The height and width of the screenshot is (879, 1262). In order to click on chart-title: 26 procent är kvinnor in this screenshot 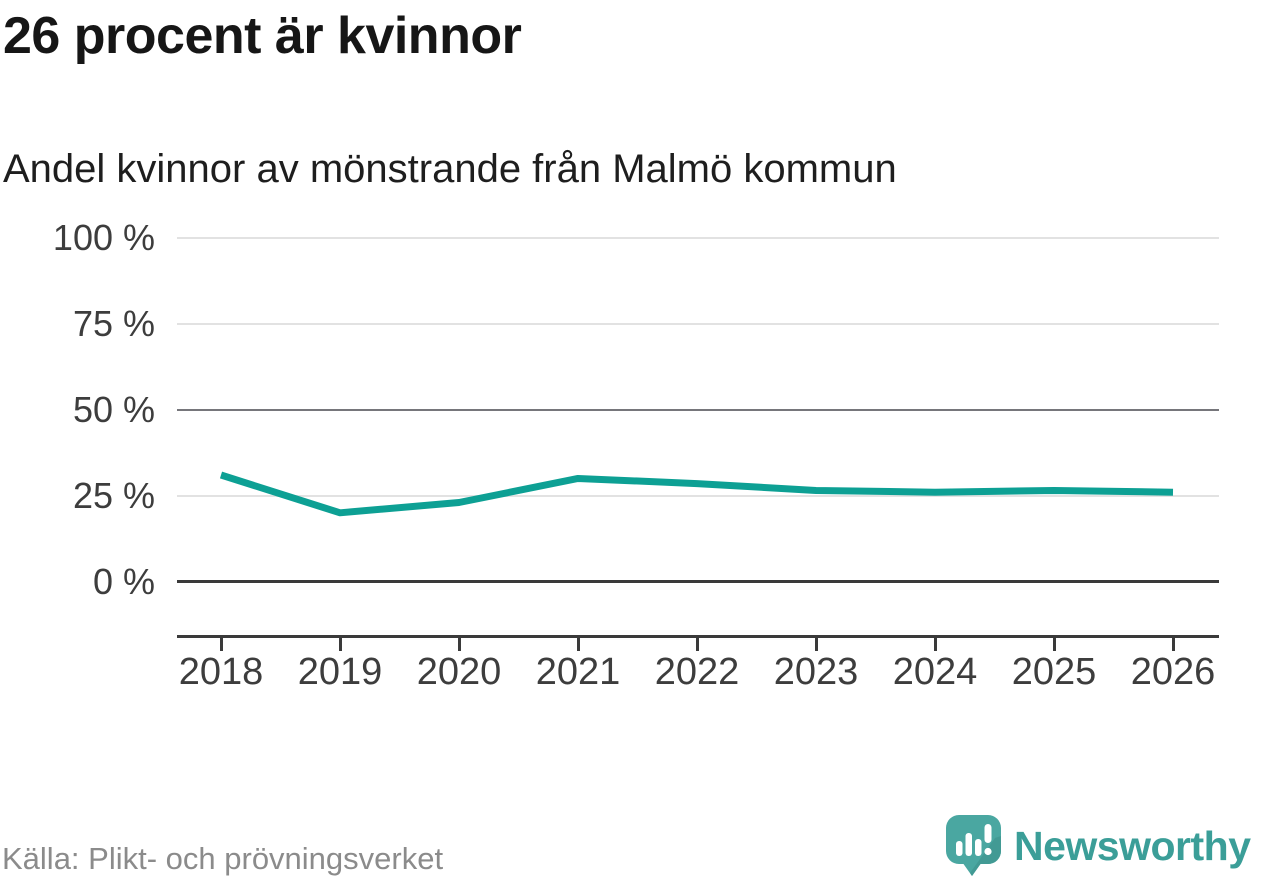, I will do `click(262, 36)`.